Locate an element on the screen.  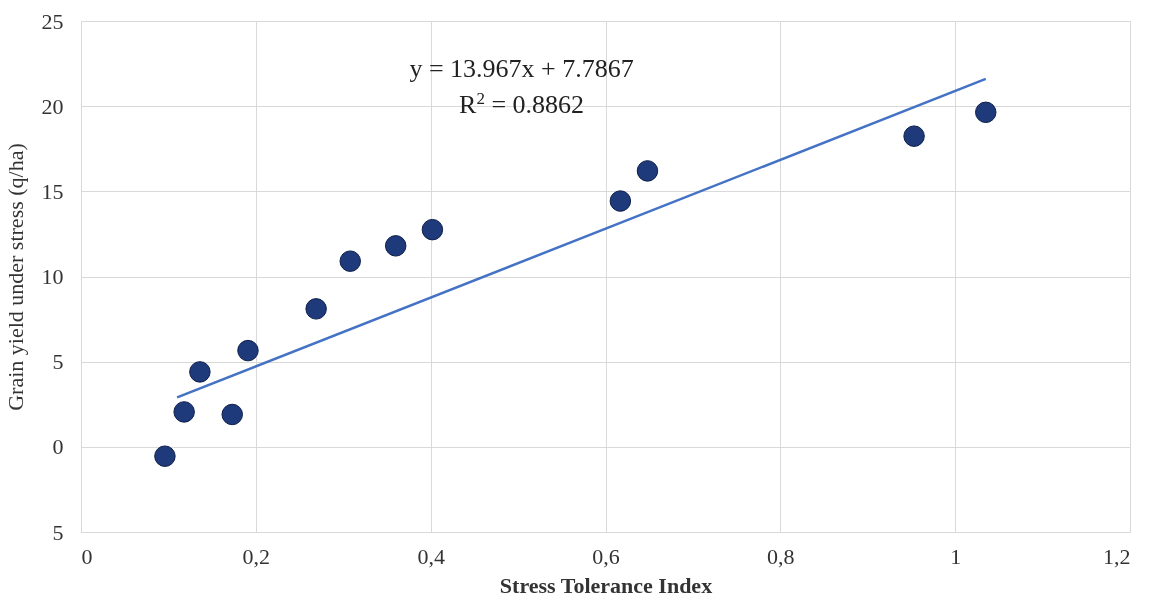
y-tick-label: 10 is located at coordinates (52, 276).